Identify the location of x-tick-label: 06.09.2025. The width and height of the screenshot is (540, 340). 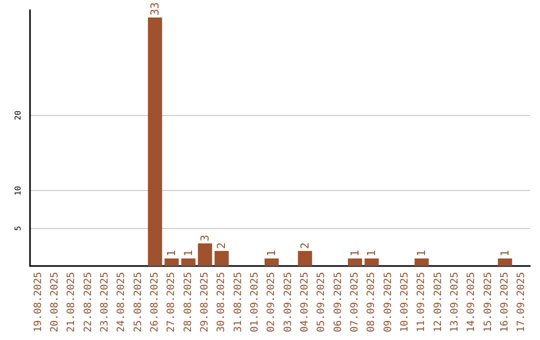
(338, 302).